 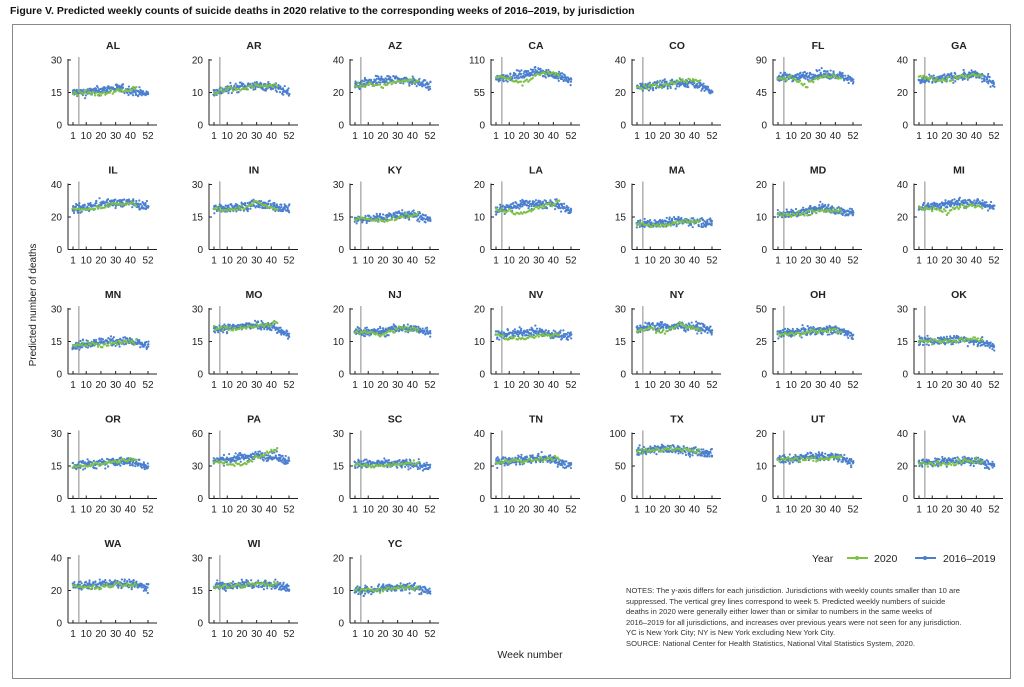 What do you see at coordinates (571, 385) in the screenshot?
I see `x-tick-label: 52` at bounding box center [571, 385].